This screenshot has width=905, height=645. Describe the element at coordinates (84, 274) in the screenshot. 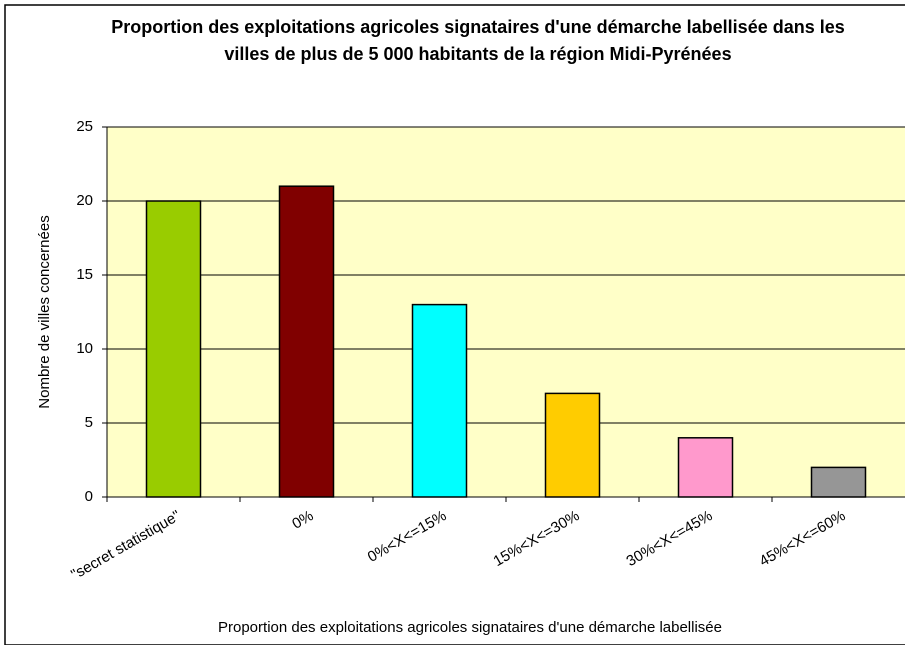

I see `y-tick-label: 15` at that location.